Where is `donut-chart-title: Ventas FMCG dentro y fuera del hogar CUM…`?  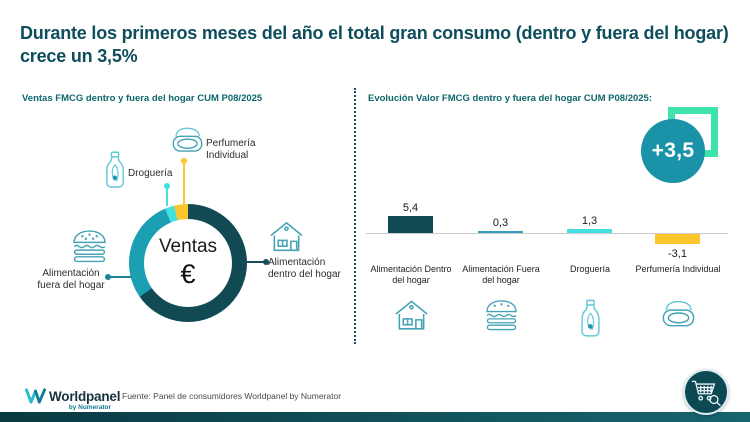 donut-chart-title: Ventas FMCG dentro y fuera del hogar CUM… is located at coordinates (142, 98).